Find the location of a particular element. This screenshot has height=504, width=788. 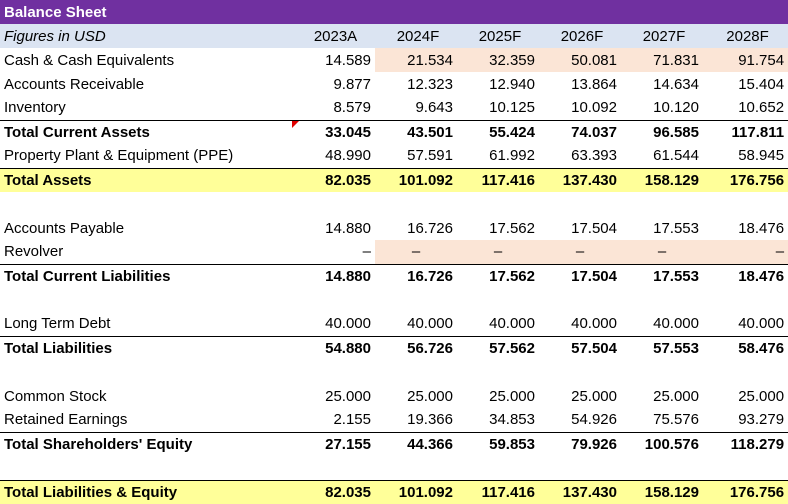

year-header-2023a: 2023A is located at coordinates (333, 36).